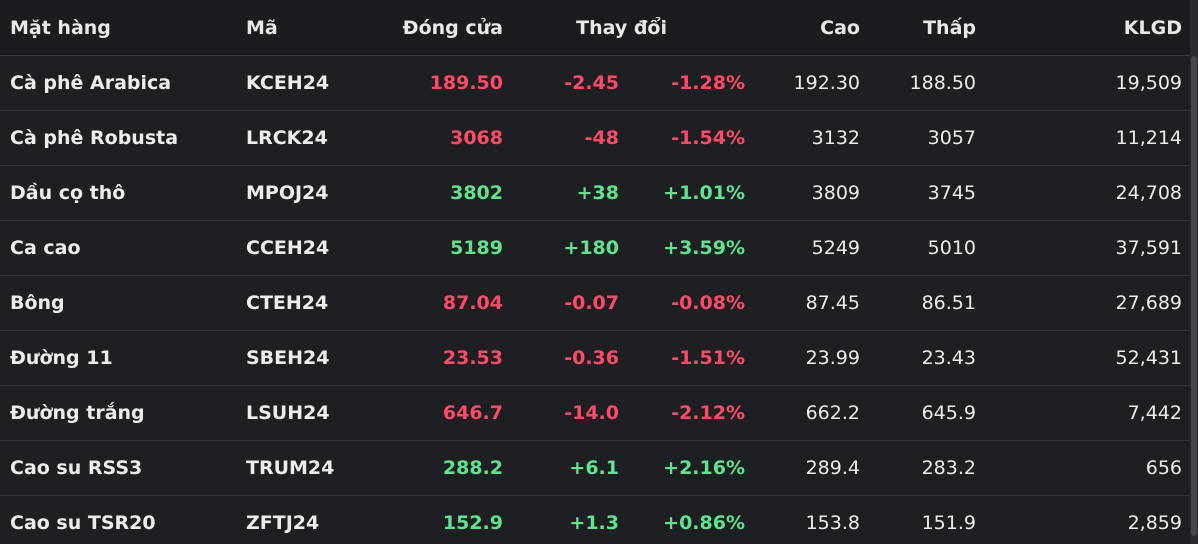 Image resolution: width=1198 pixels, height=544 pixels. Describe the element at coordinates (1148, 83) in the screenshot. I see `trading-volume: 19,509` at that location.